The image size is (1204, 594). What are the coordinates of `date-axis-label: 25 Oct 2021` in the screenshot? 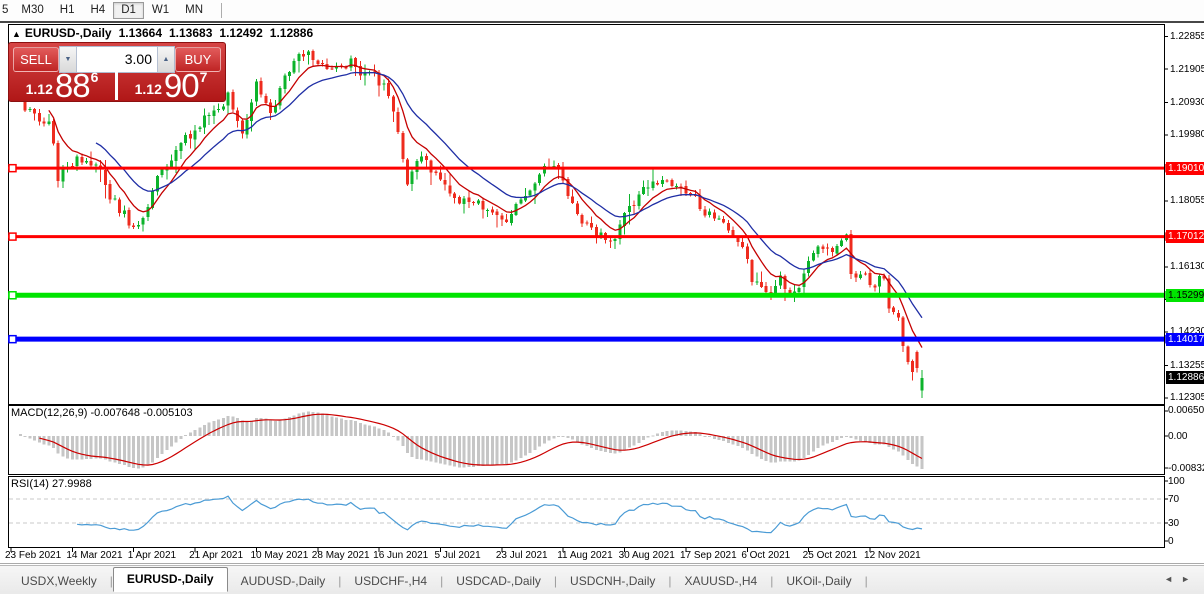 It's located at (830, 555).